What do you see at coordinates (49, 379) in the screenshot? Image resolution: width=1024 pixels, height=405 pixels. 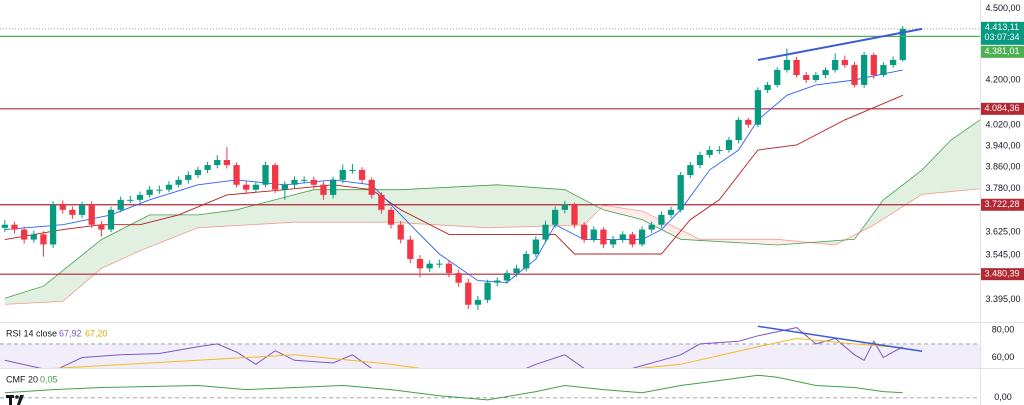 I see `cmf-value: 0,05` at bounding box center [49, 379].